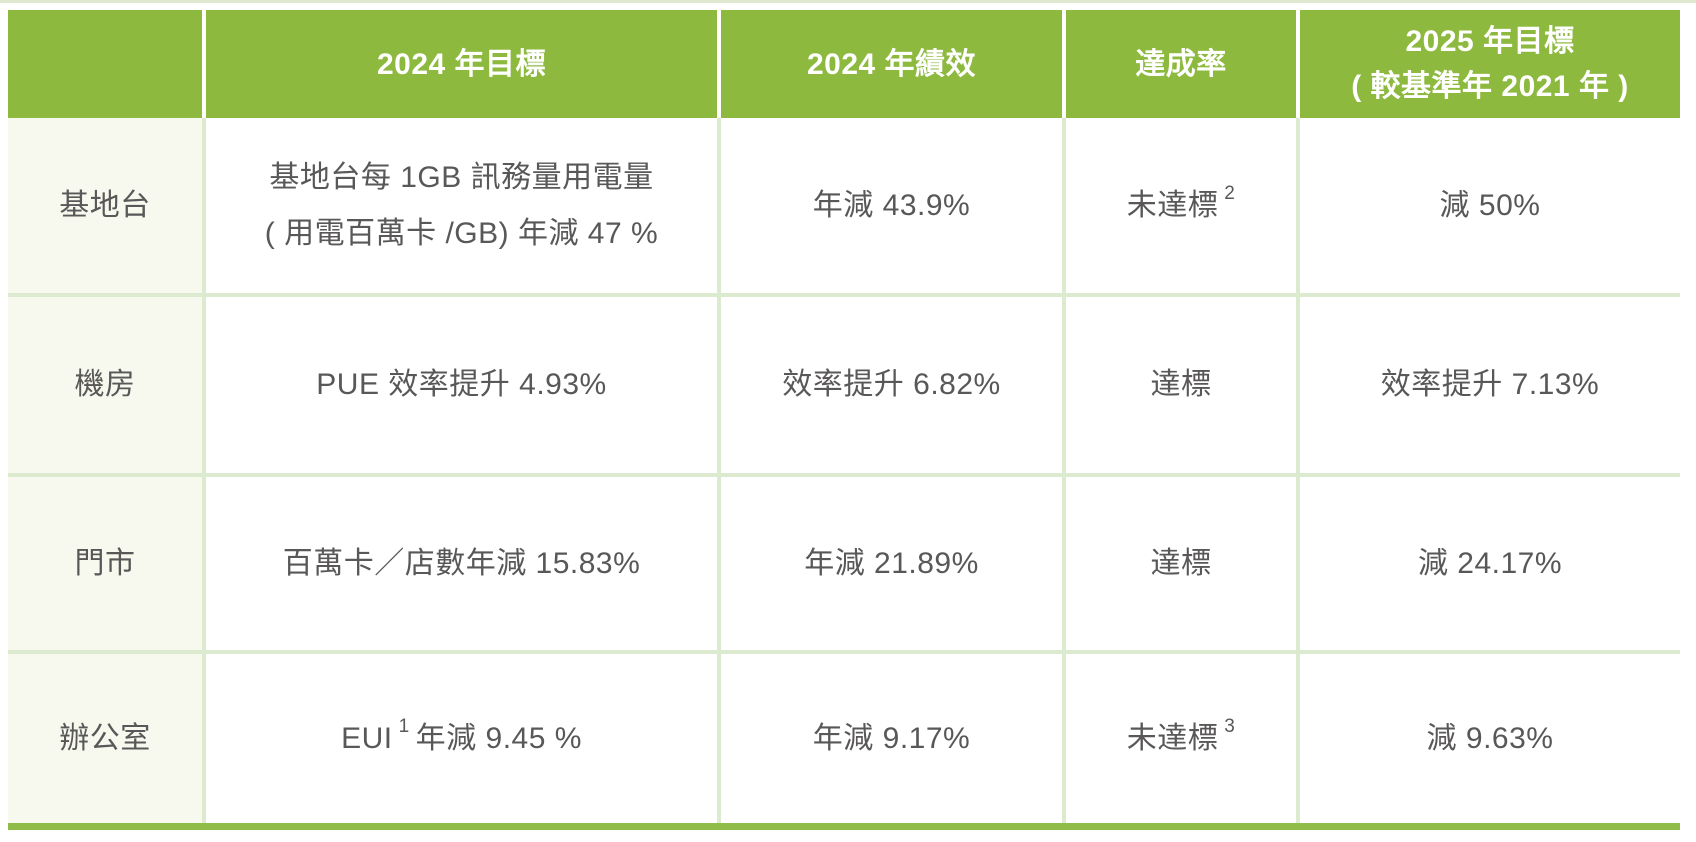 The image size is (1696, 842). Describe the element at coordinates (891, 64) in the screenshot. I see `header-performance-2024: 2024 年績效` at that location.